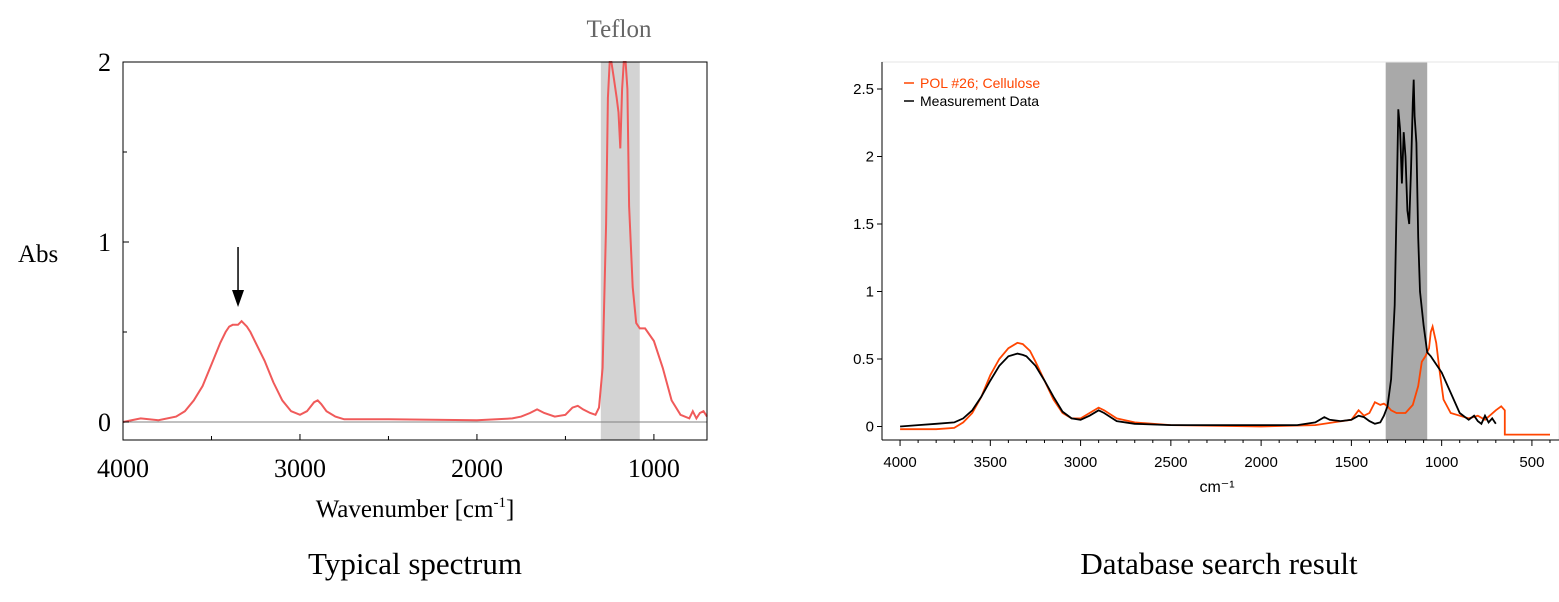  What do you see at coordinates (104, 422) in the screenshot?
I see `left-y-tick-label: 0` at bounding box center [104, 422].